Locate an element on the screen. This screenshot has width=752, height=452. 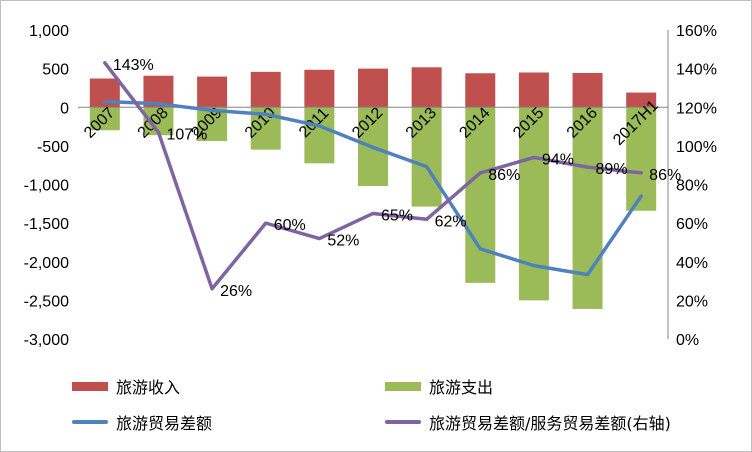
right-axis-ticks: 160% 140% 120% 100% 80% 60% 40% 20% 0% is located at coordinates (696, 186).